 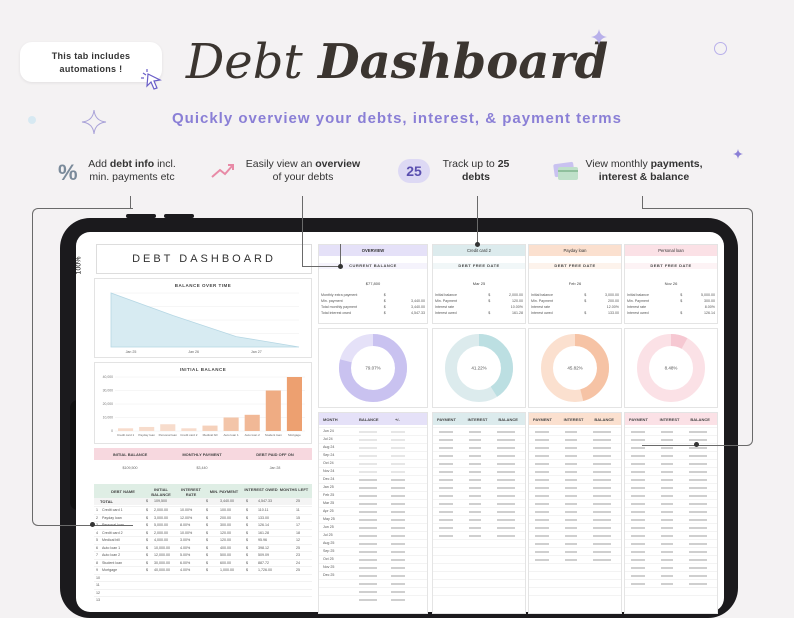 I want to click on schedule-month: Dec 24, so click(x=329, y=479).